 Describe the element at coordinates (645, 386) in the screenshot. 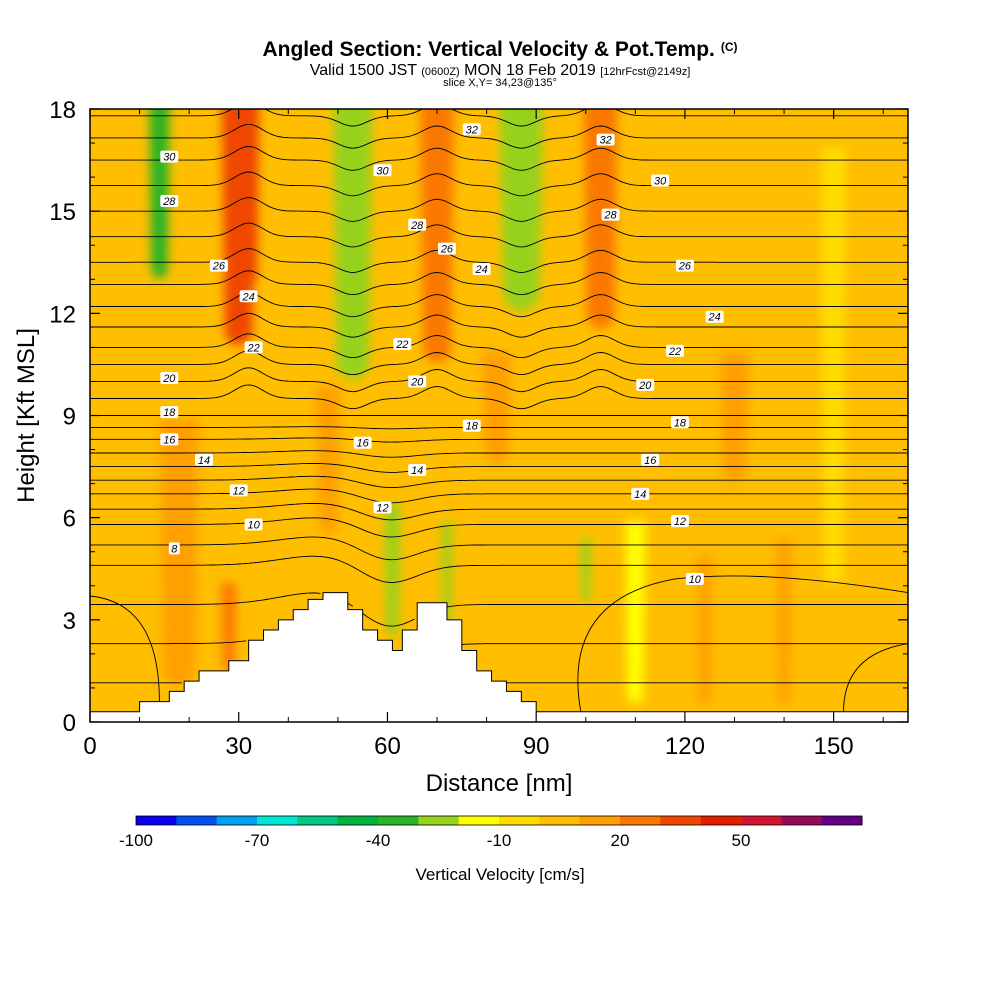

I see `contour-label: 20` at that location.